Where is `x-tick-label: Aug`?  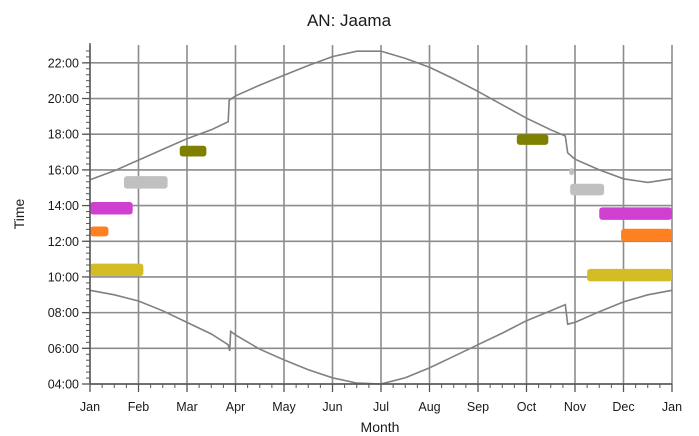
x-tick-label: Aug is located at coordinates (429, 407).